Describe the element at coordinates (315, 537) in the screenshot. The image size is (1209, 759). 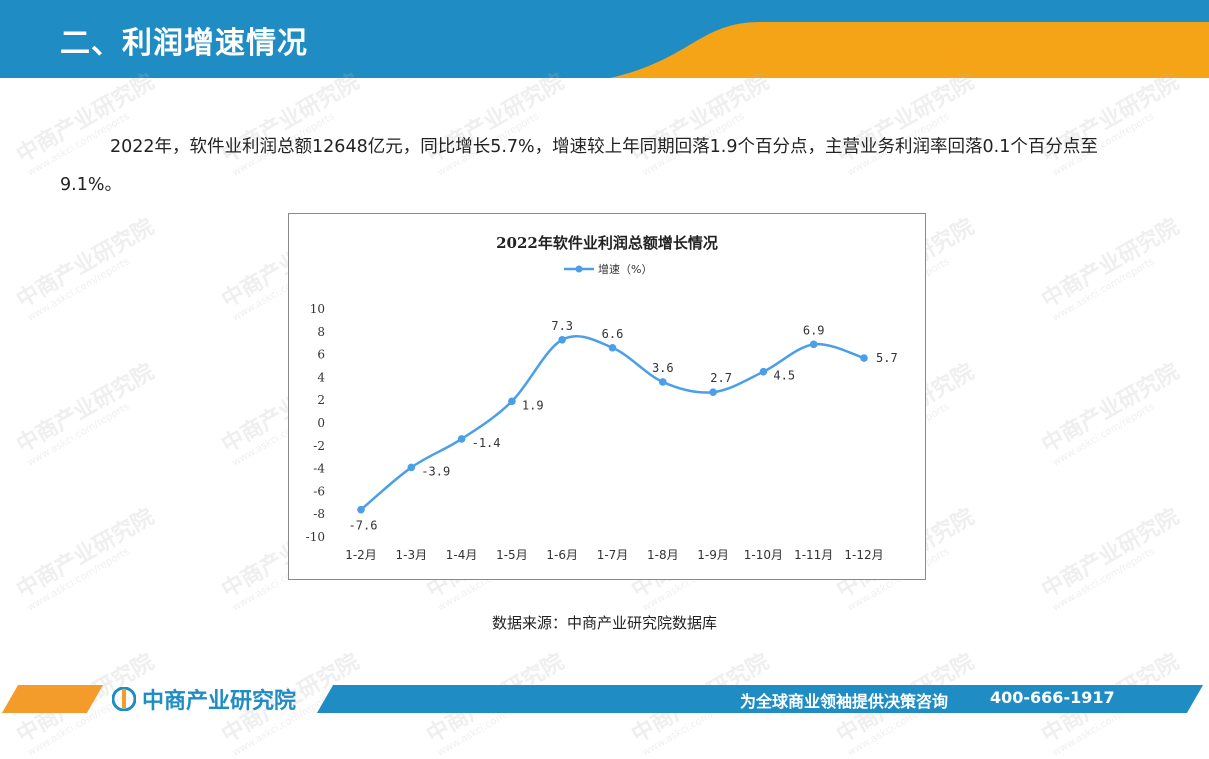
I see `y-tick-label: -10` at that location.